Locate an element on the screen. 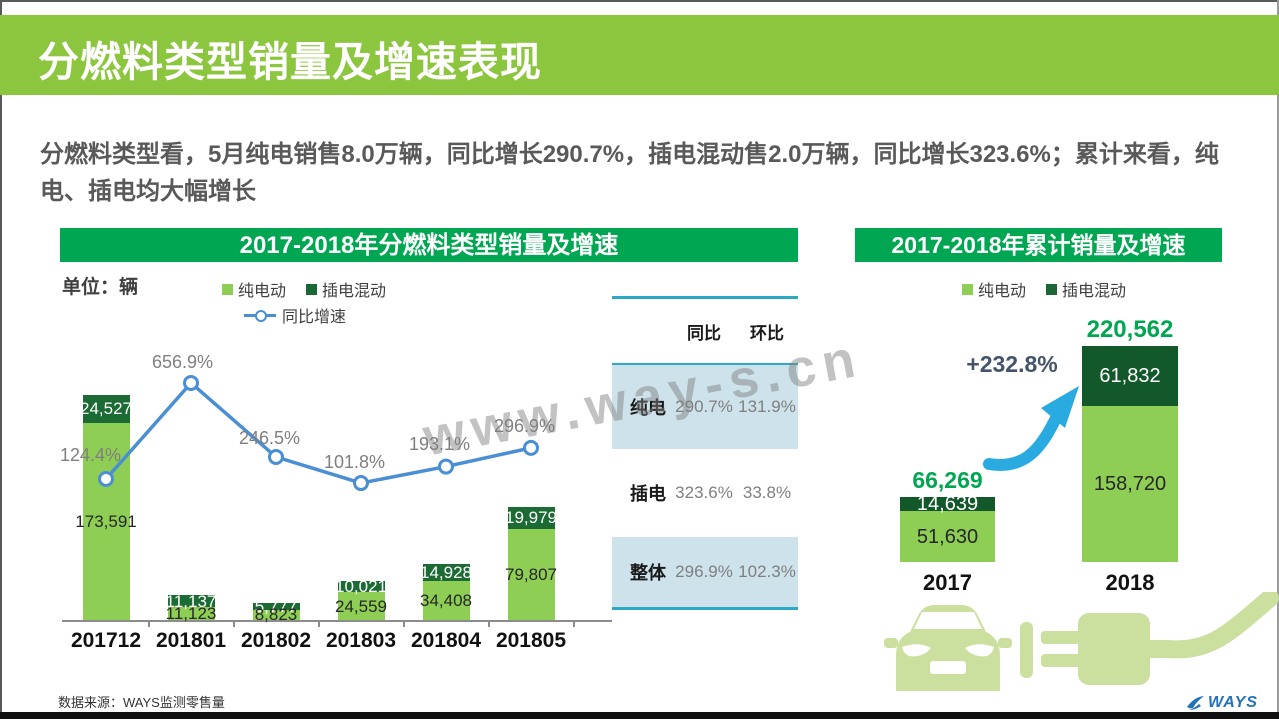  legend-bev-label: 纯电动 is located at coordinates (262, 291).